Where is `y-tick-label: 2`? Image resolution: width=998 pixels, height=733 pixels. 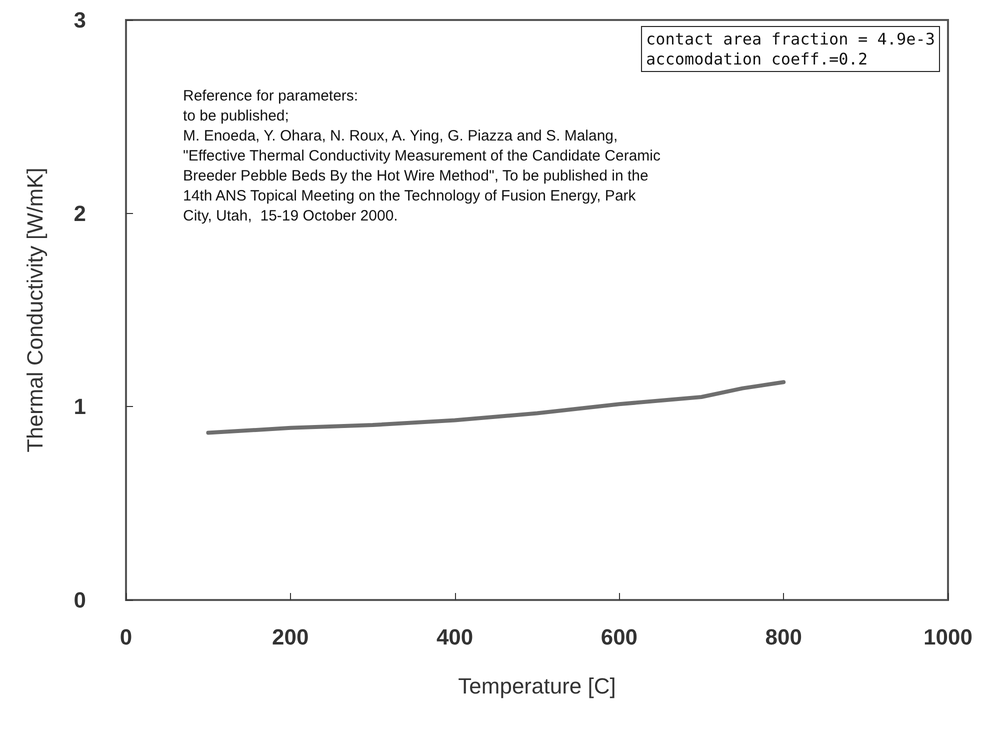 y-tick-label: 2 is located at coordinates (80, 213).